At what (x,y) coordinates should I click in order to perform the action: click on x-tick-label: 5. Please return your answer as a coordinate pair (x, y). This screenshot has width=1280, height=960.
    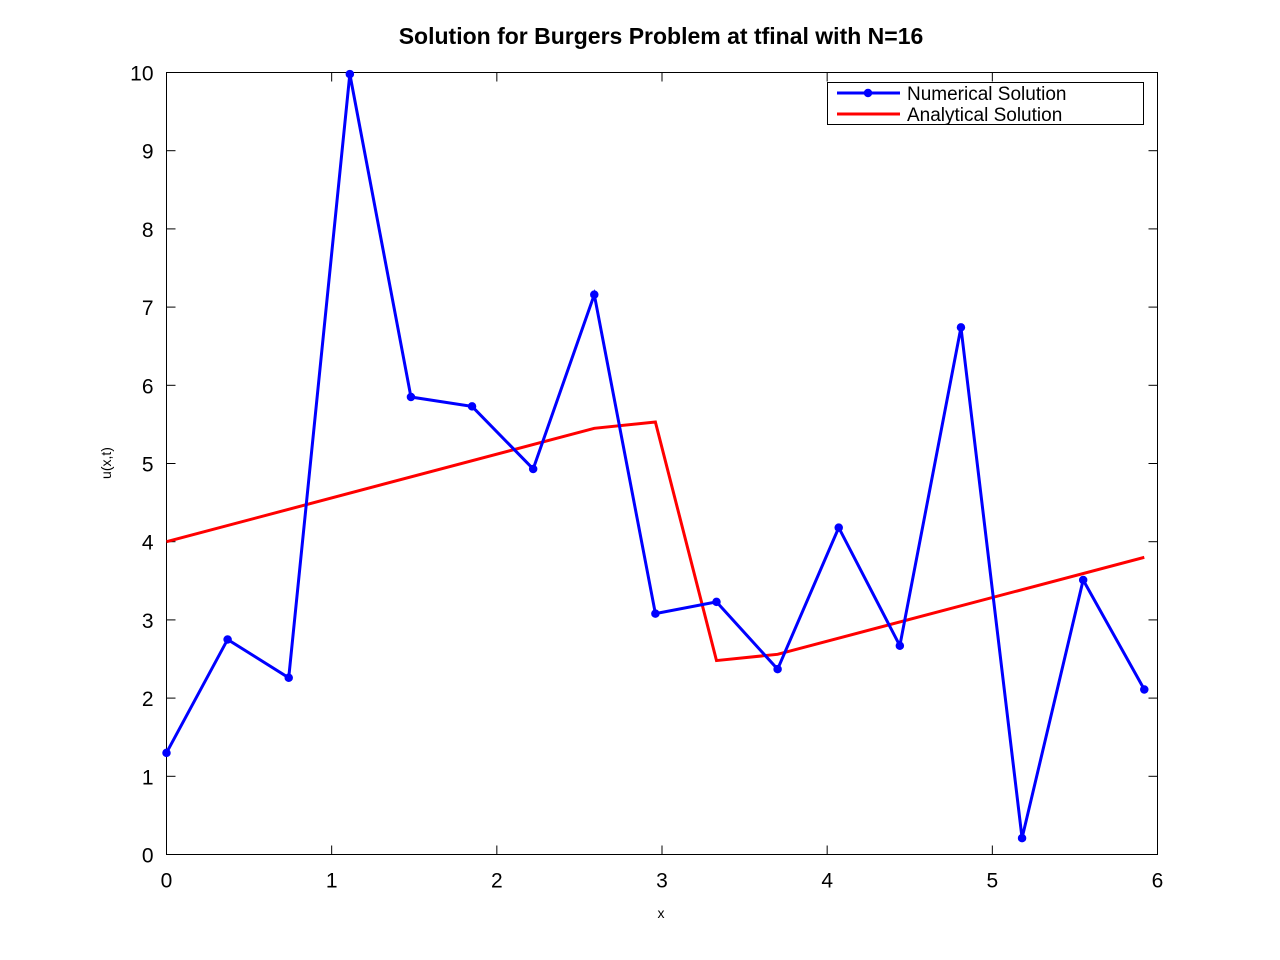
    Looking at the image, I should click on (992, 881).